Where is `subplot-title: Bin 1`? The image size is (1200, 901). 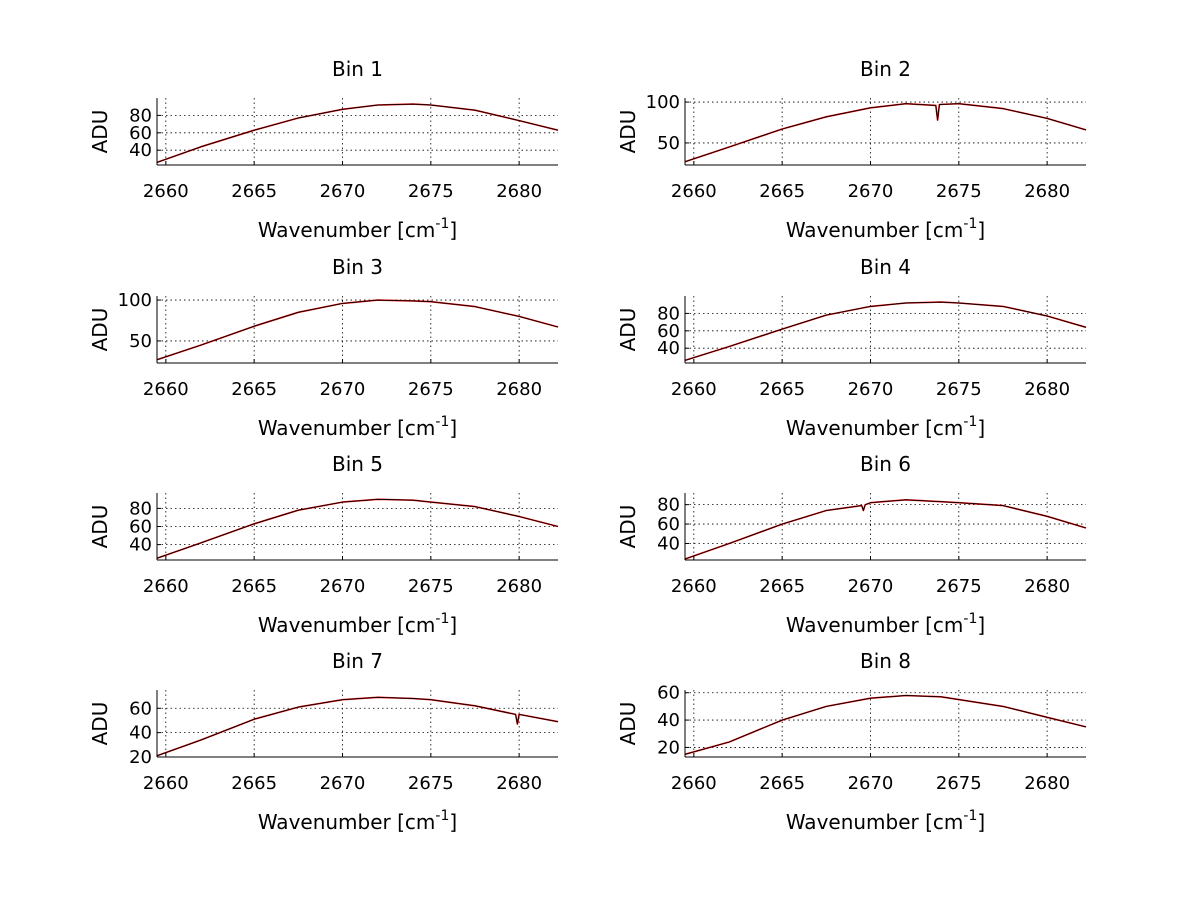
subplot-title: Bin 1 is located at coordinates (357, 69).